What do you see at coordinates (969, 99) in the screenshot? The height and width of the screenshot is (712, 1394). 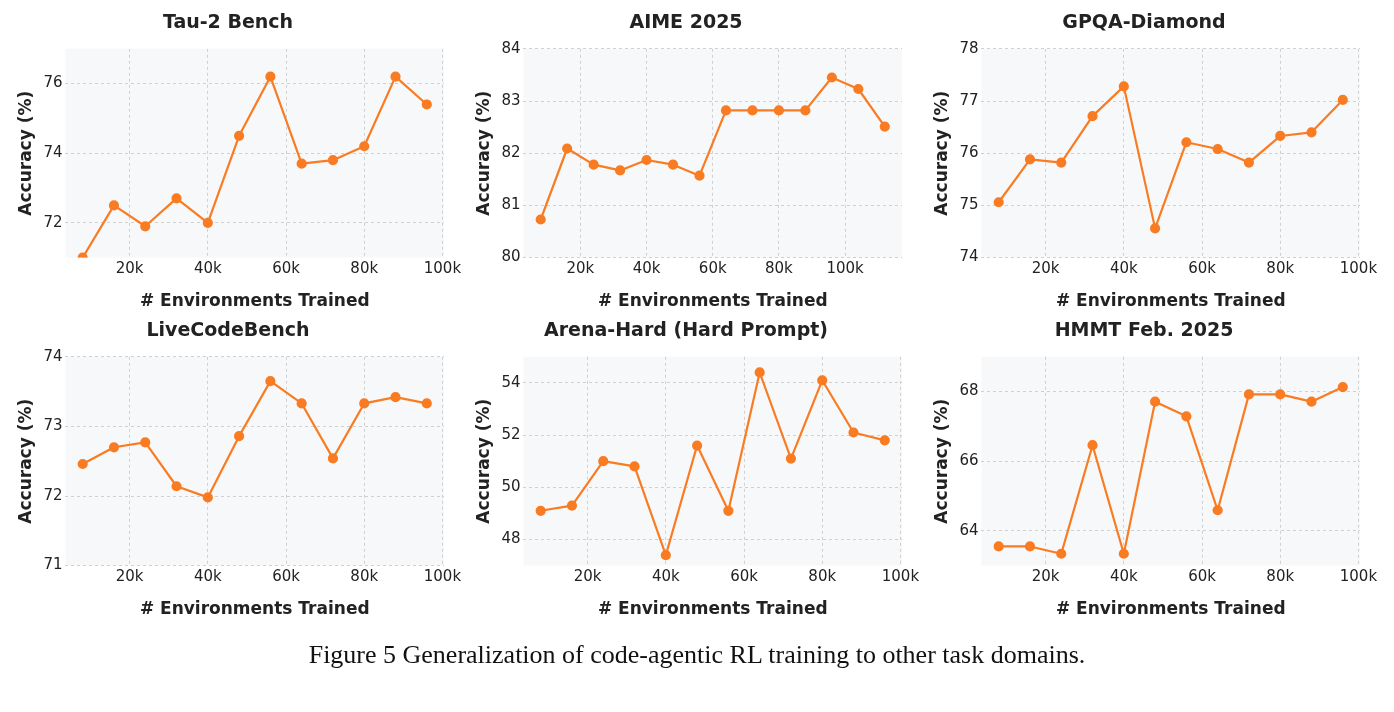 I see `y-tick-label: 77` at bounding box center [969, 99].